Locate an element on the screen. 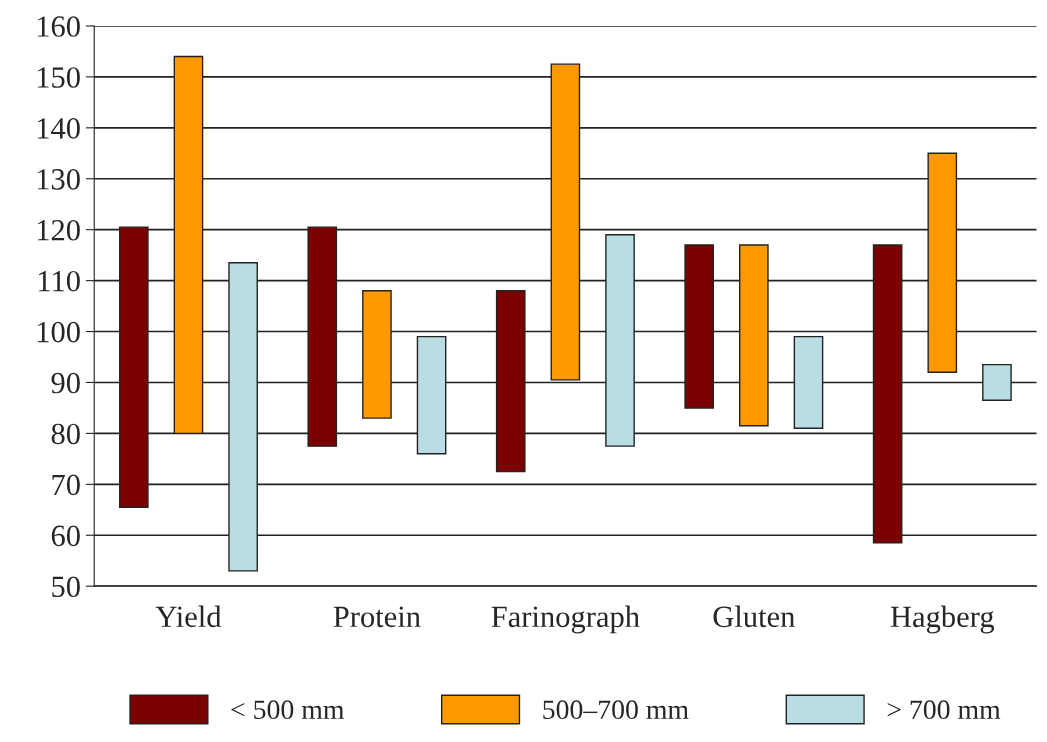  y-tick-label: 110 is located at coordinates (59, 281).